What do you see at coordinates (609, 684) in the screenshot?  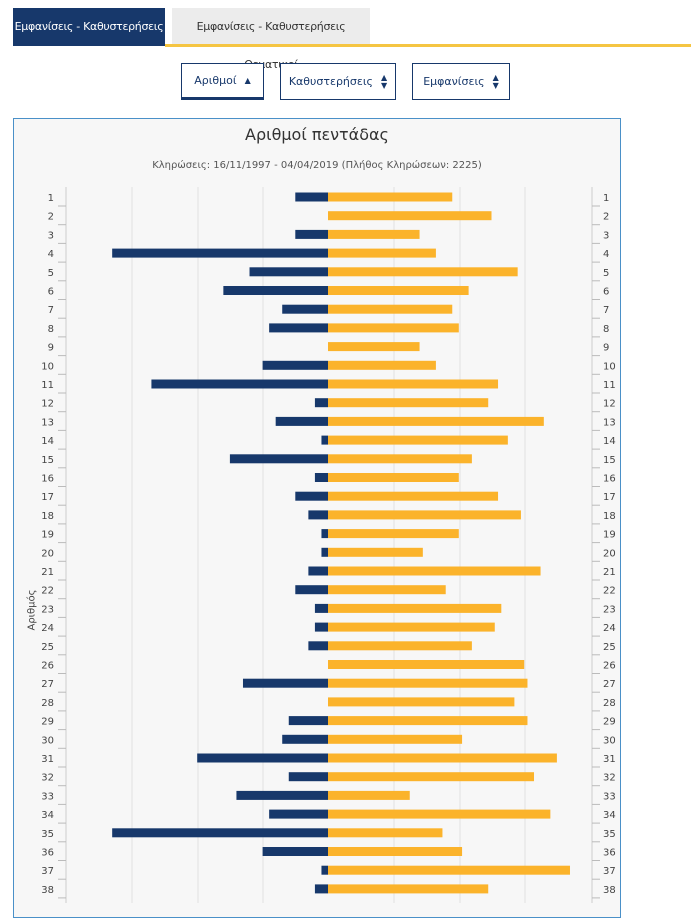 I see `tick-label-right-27: 27` at bounding box center [609, 684].